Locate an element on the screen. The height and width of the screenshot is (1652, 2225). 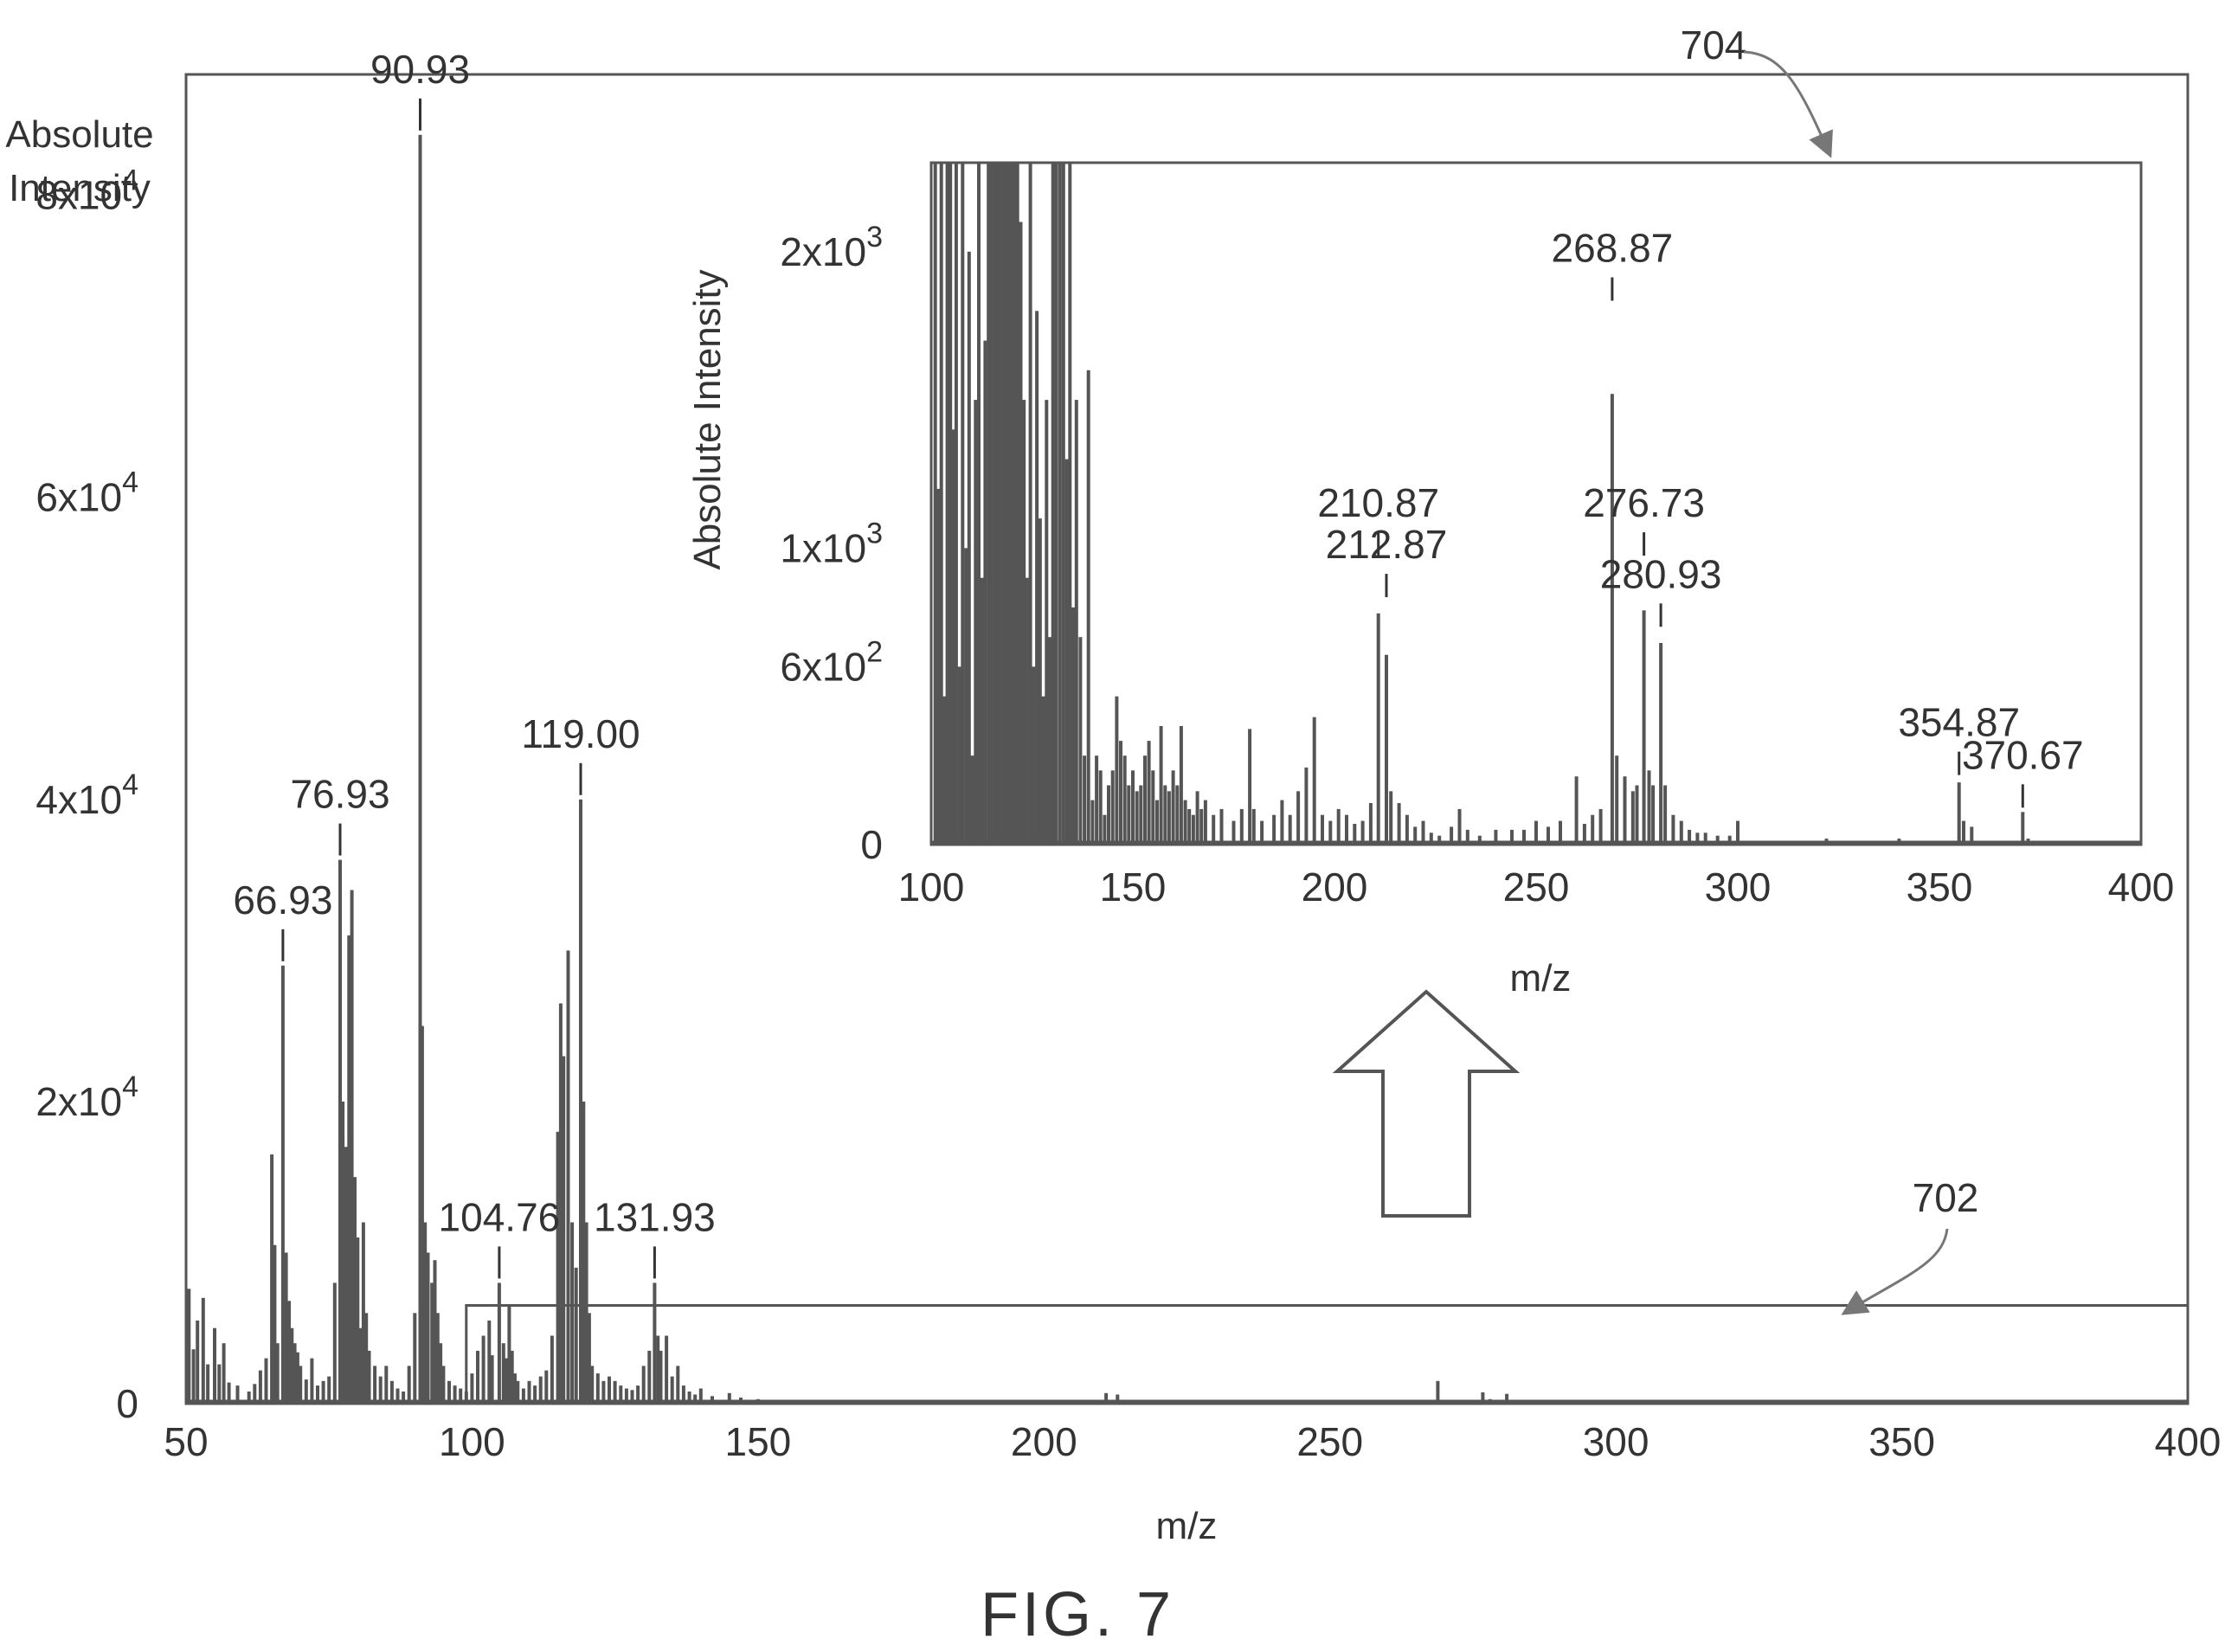
main-peak-label: 104.76 is located at coordinates (500, 1216).